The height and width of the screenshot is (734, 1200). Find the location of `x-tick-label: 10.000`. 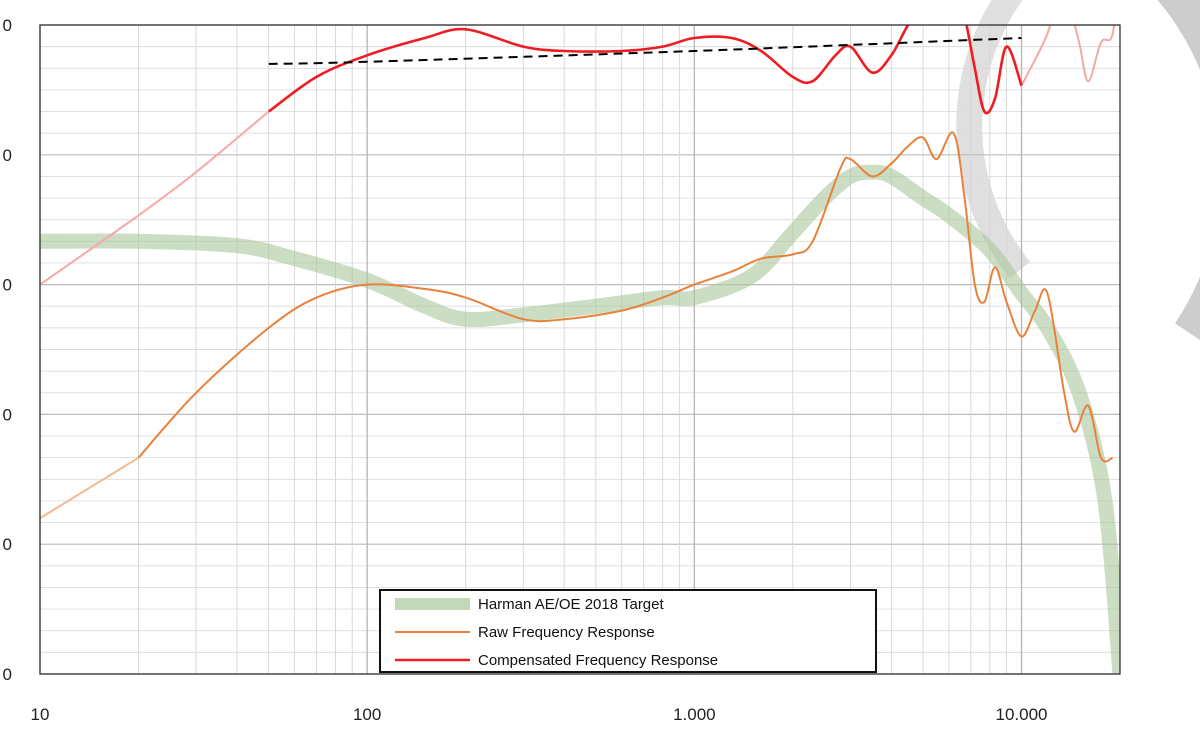

x-tick-label: 10.000 is located at coordinates (1022, 714).